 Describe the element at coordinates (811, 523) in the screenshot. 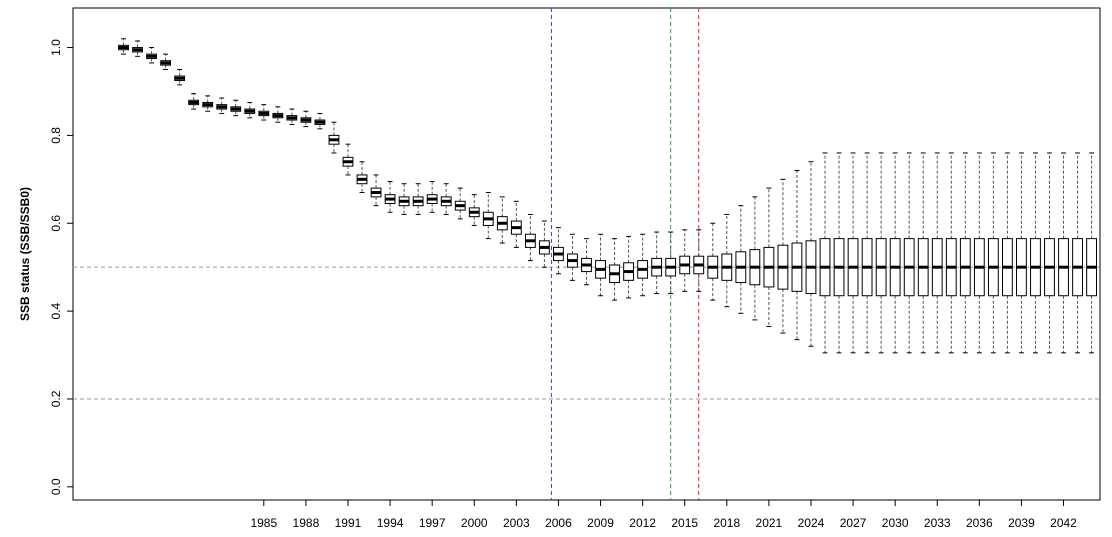

I see `x-tick-label: 2024` at that location.